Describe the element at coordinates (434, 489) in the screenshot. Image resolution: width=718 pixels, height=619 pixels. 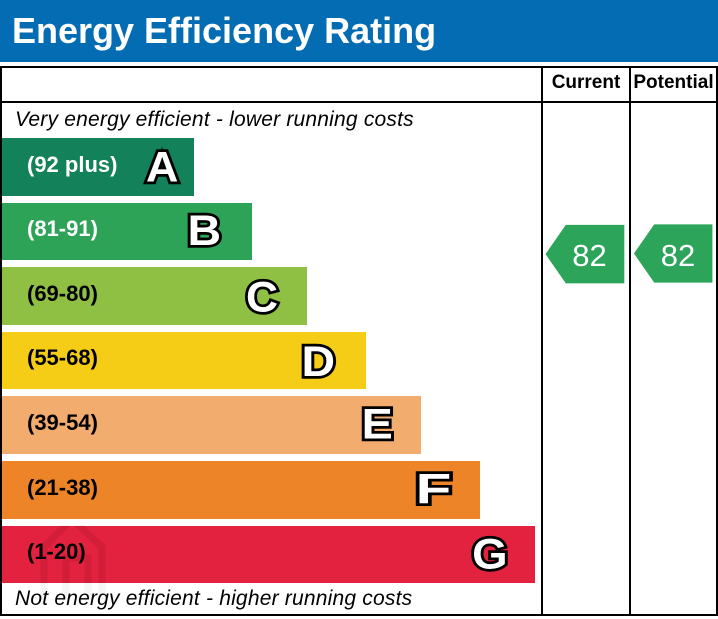
I see `svg-text: F` at that location.